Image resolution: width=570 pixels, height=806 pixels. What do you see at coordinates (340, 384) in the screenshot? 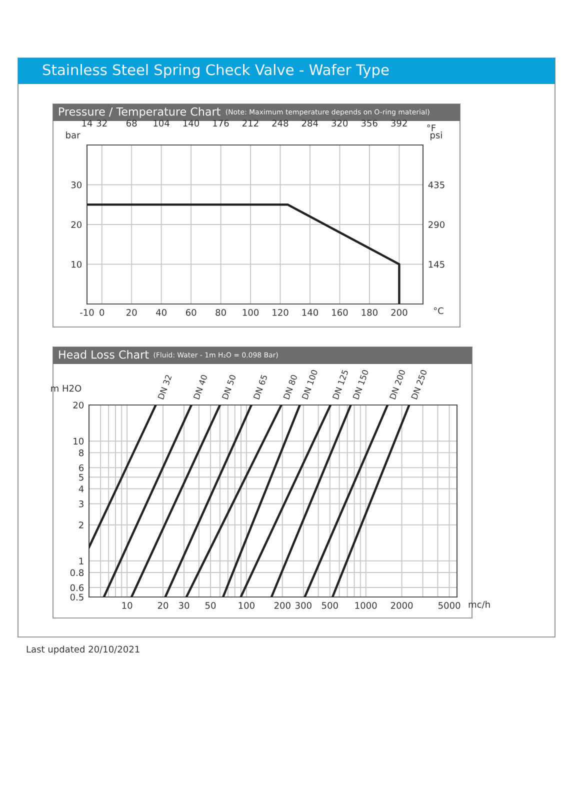
I see `text: DN 125` at bounding box center [340, 384].